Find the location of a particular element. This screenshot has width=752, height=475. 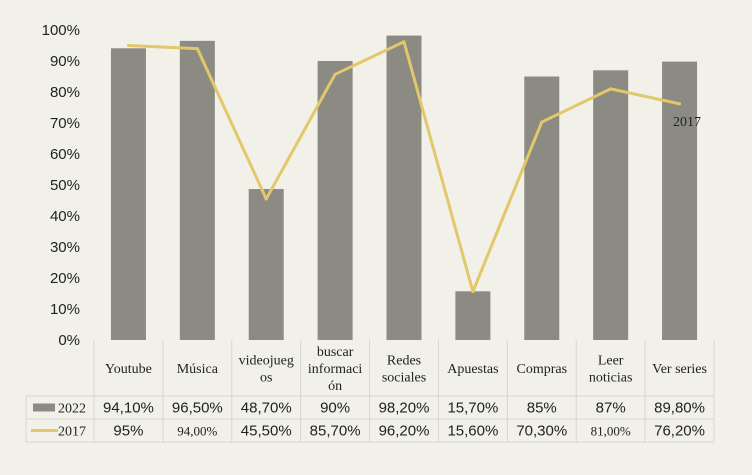

y-tick-label: 50% is located at coordinates (65, 185).